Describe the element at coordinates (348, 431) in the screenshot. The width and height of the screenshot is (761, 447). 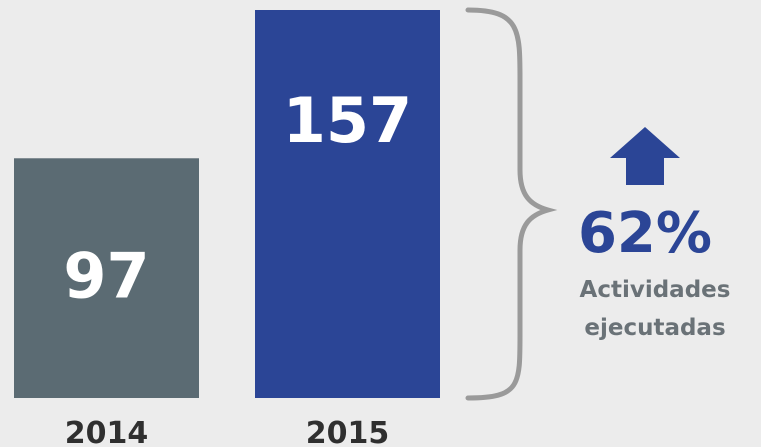
I see `category-label-2015: 2015` at that location.